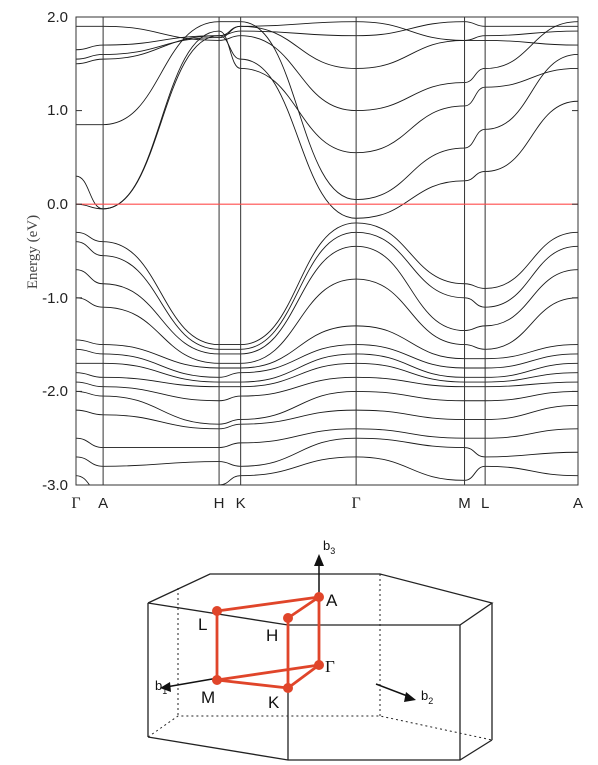 The width and height of the screenshot is (598, 765). Describe the element at coordinates (219, 503) in the screenshot. I see `kpoint-label-2: H` at that location.